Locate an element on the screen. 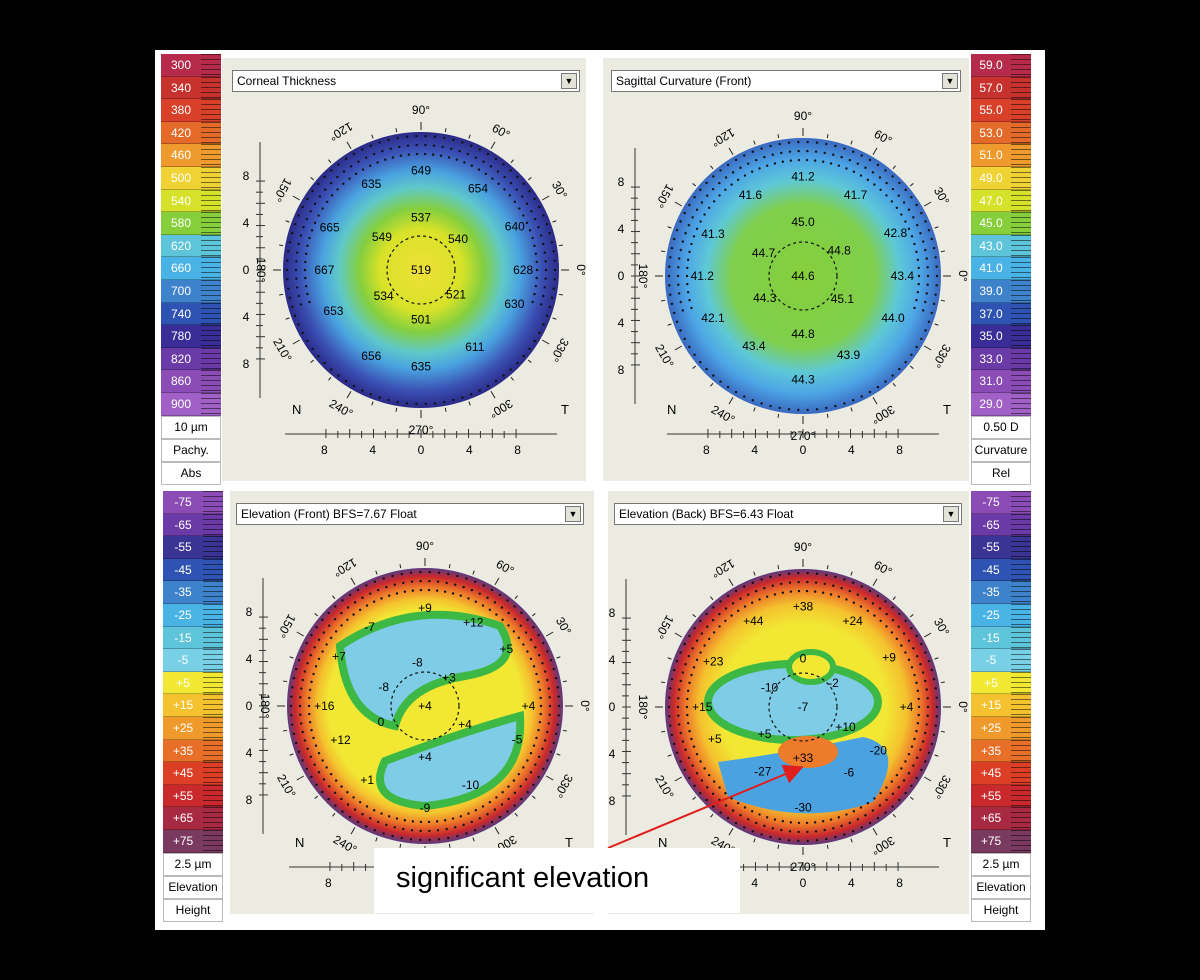  legend-value: 580 is located at coordinates (181, 223).